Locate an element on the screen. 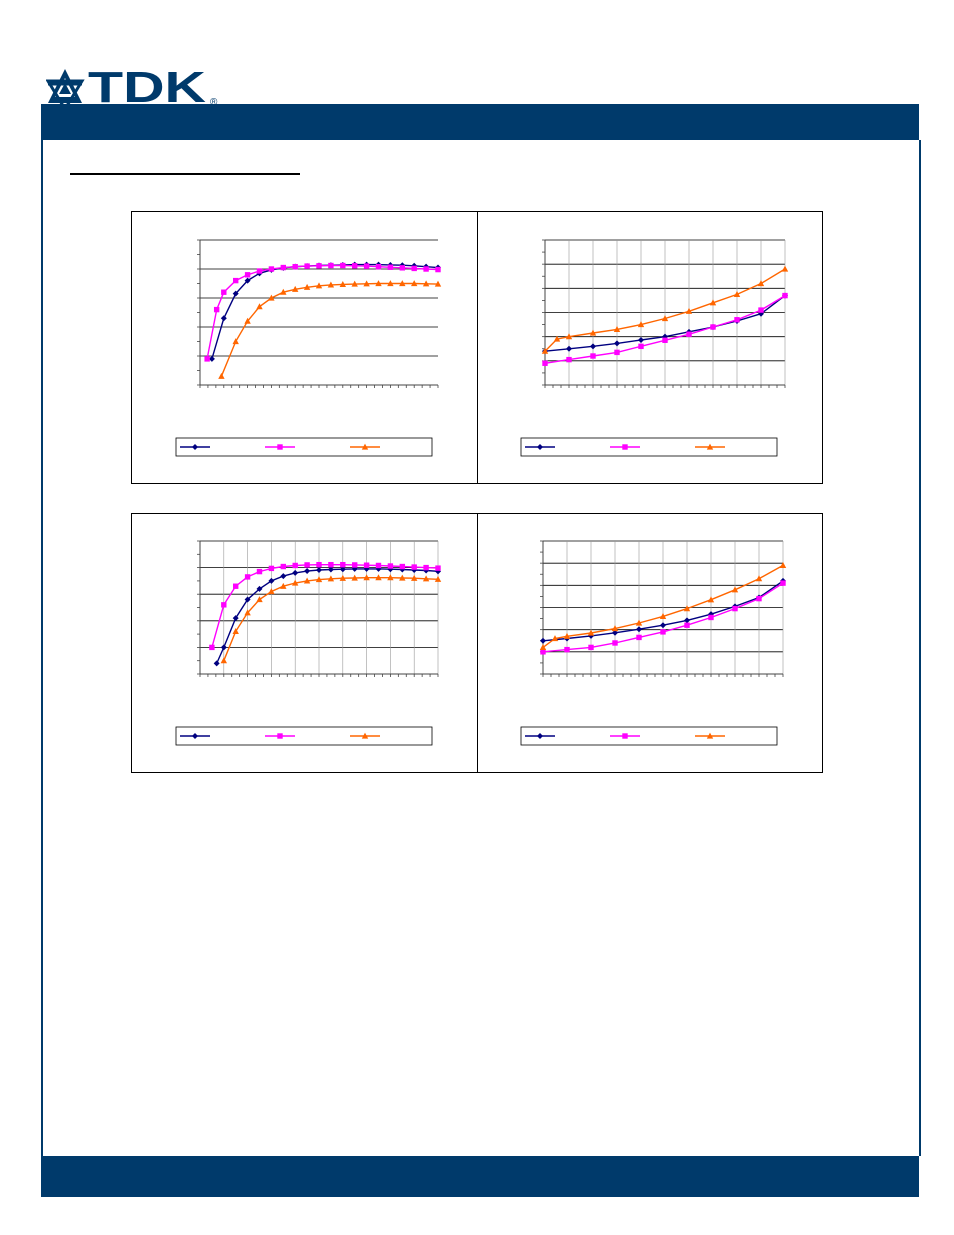 Image resolution: width=954 pixels, height=1235 pixels. header-bar is located at coordinates (480, 122).